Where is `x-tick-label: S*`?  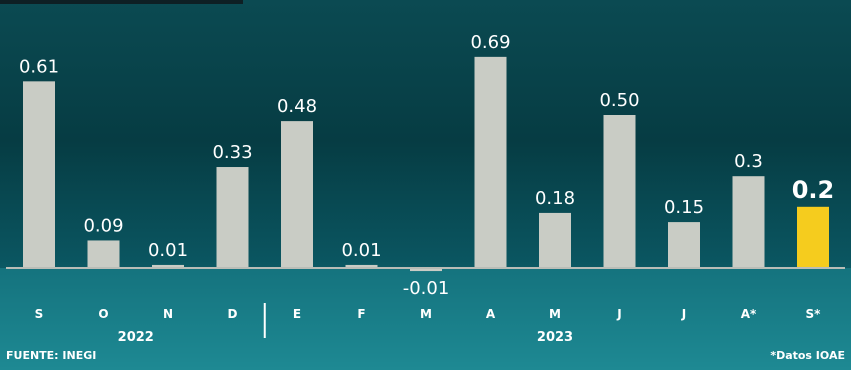
x-tick-label: S* is located at coordinates (814, 314).